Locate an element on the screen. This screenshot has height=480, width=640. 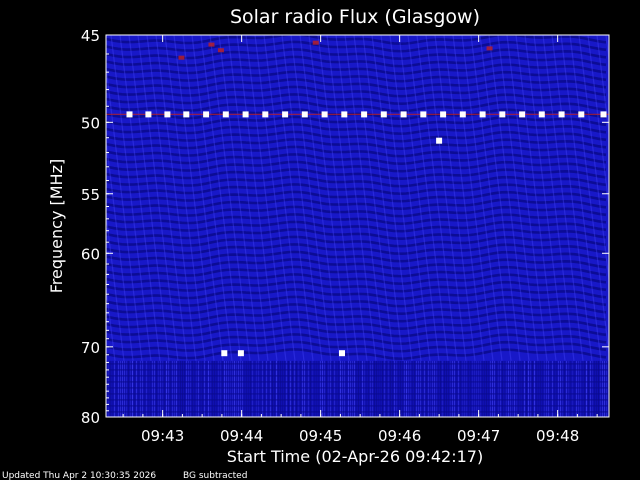
x-tick-label: 09:47 is located at coordinates (478, 436).